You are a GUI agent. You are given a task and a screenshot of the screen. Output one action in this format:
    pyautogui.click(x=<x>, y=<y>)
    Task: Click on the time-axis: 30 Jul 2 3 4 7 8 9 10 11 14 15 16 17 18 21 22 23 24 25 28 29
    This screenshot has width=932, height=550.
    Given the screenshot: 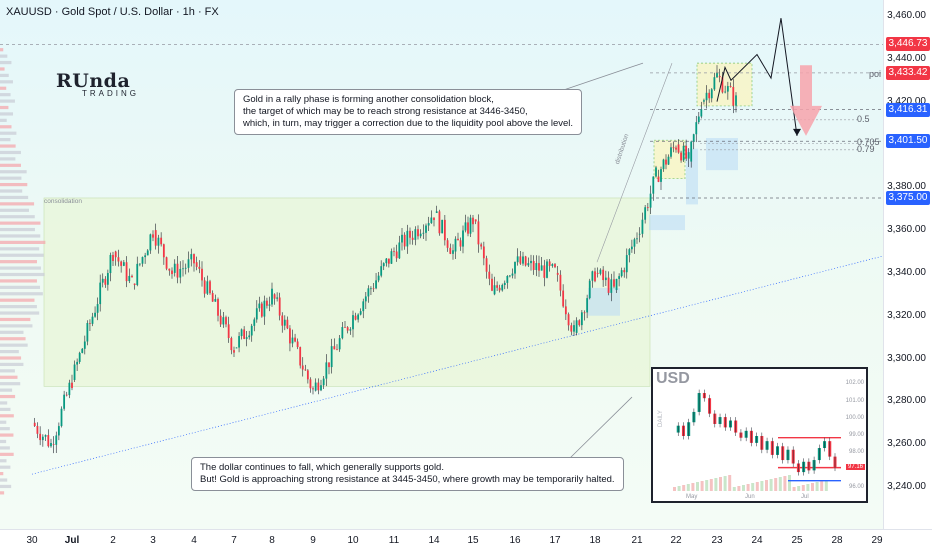 What is the action you would take?
    pyautogui.click(x=466, y=539)
    